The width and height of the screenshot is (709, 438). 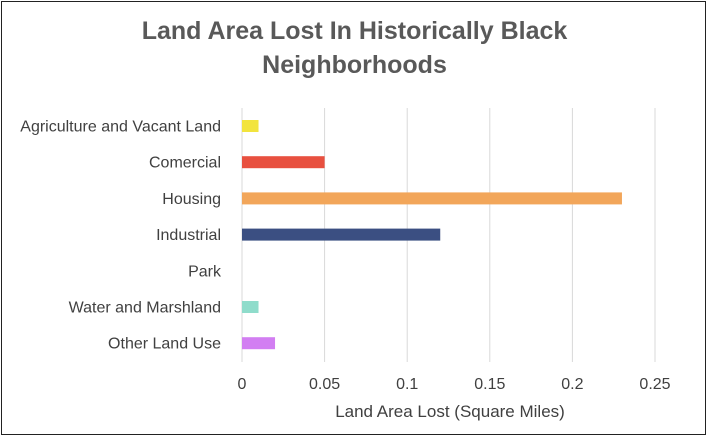 I want to click on x-tick-label: 0.2, so click(x=572, y=384).